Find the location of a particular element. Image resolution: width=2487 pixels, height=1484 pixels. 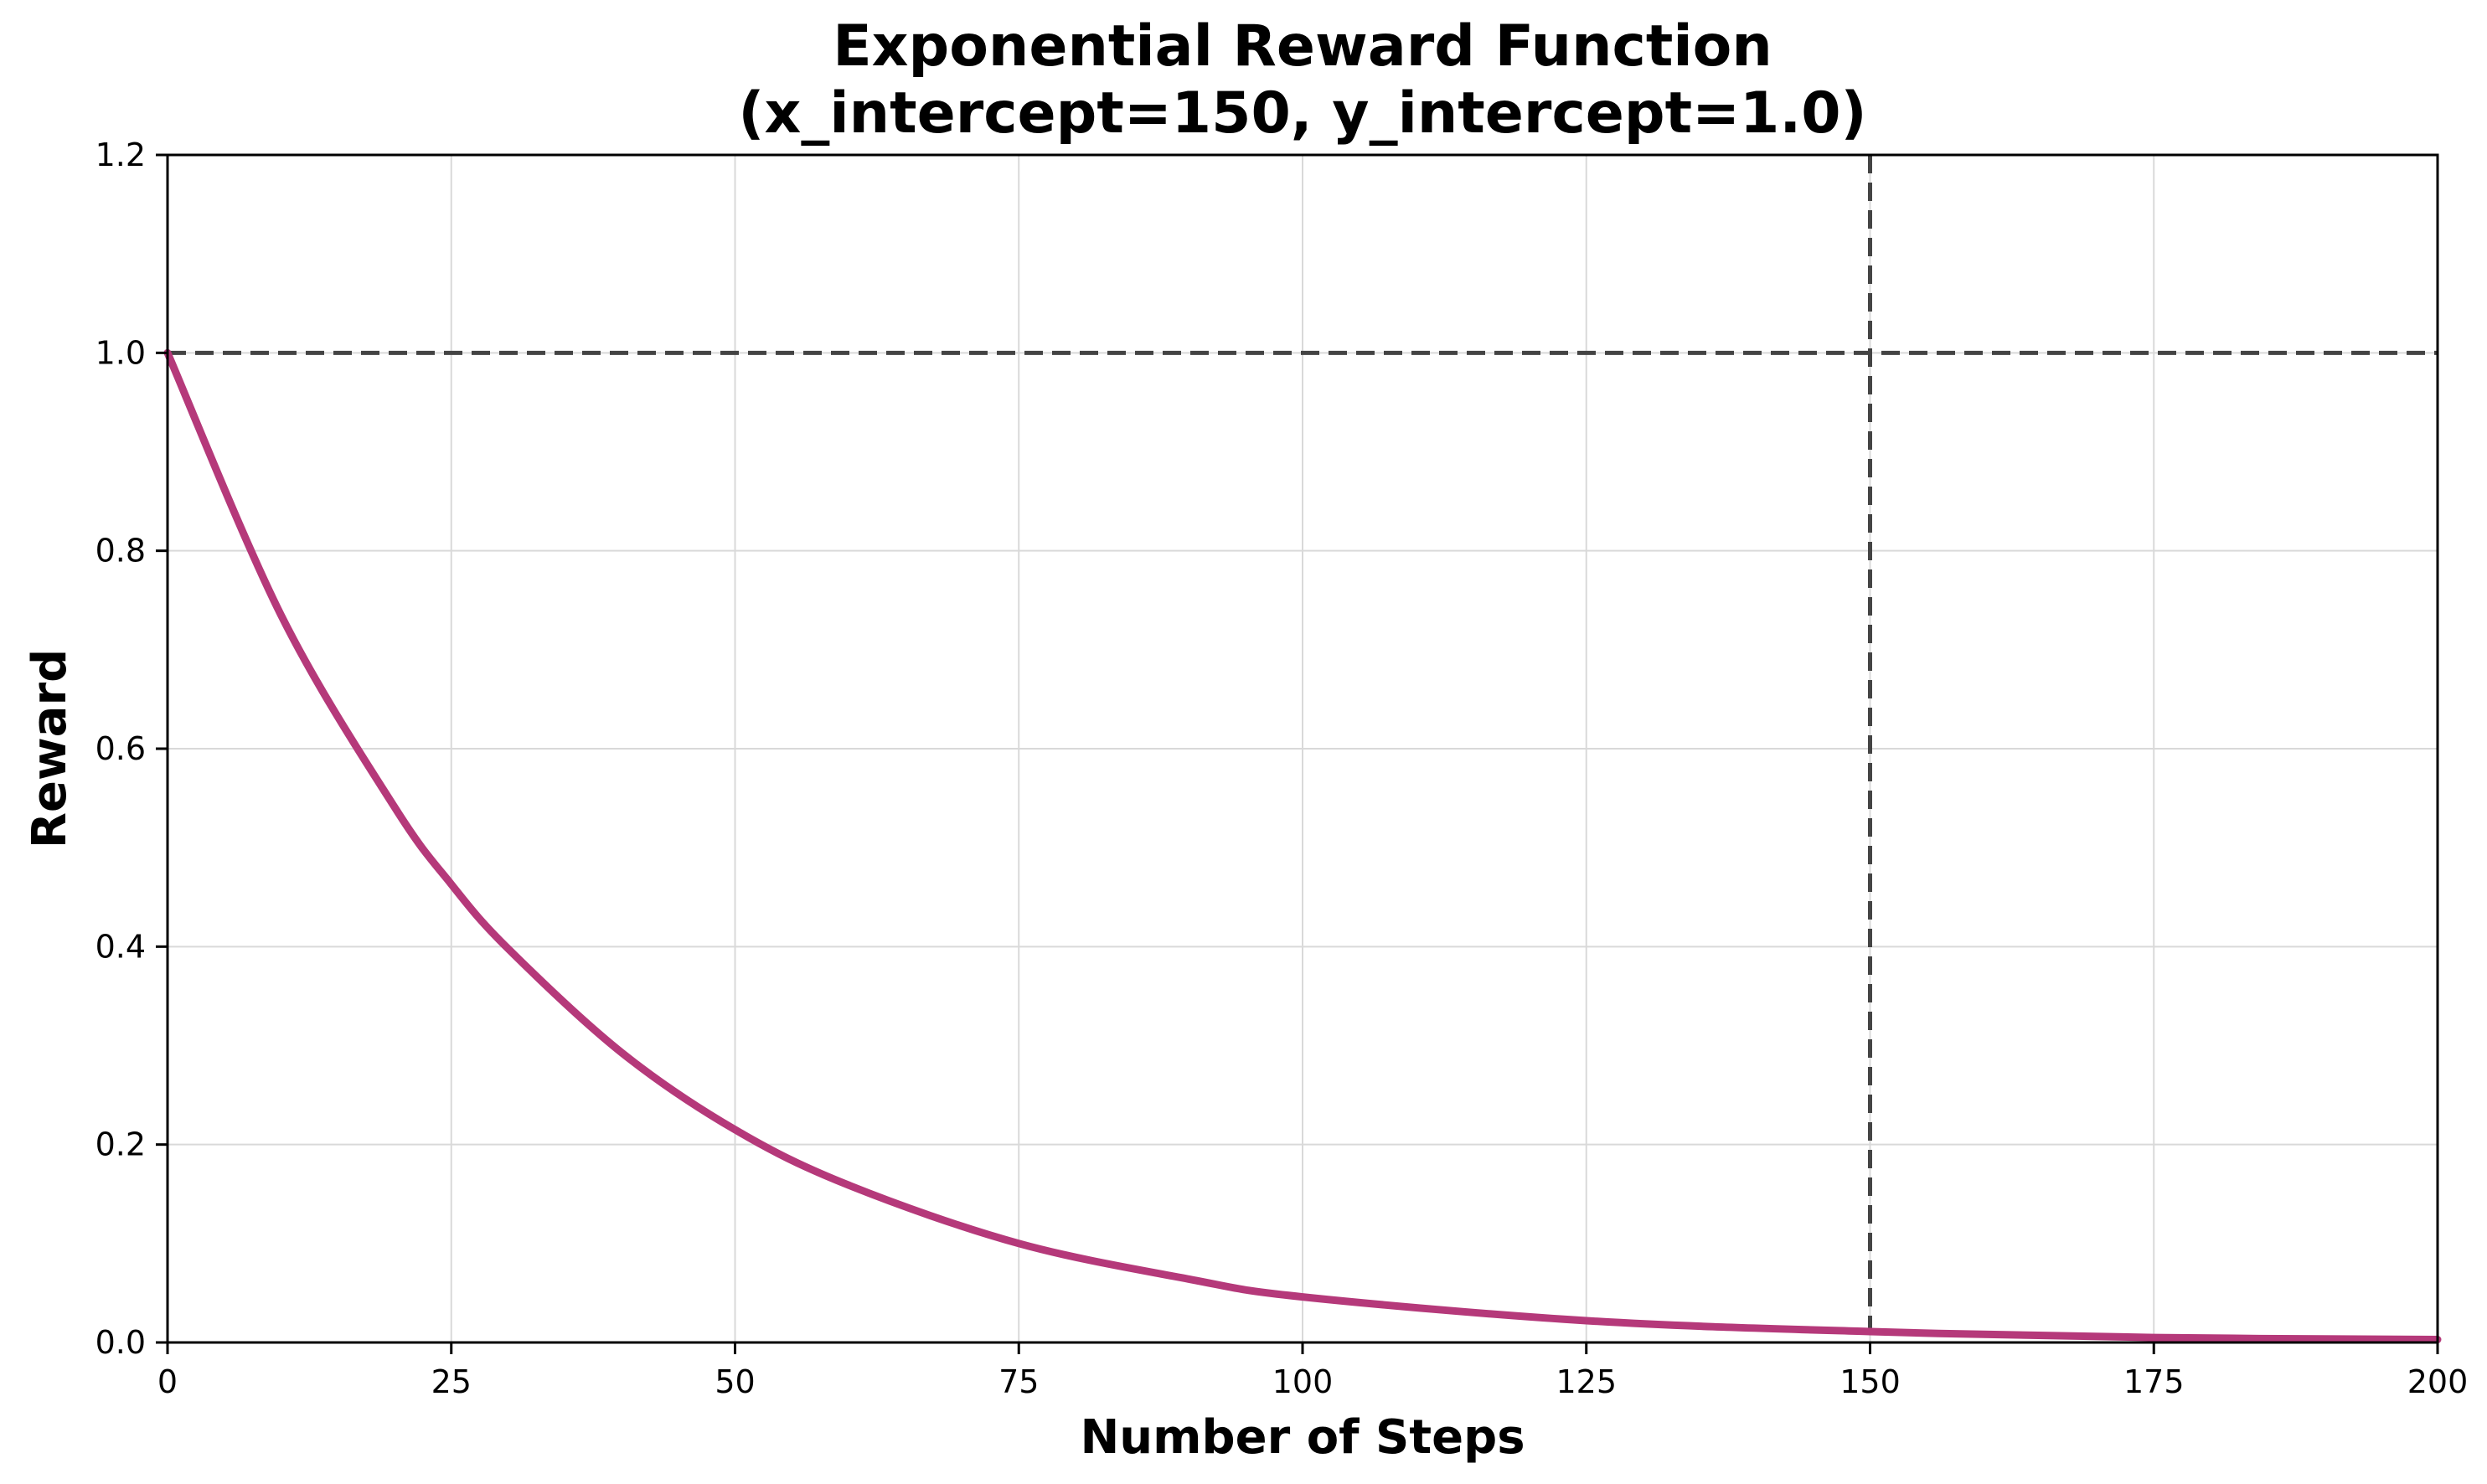

chart-title-line-2: (x_intercept=150, y_intercept=1.0) is located at coordinates (1302, 113).